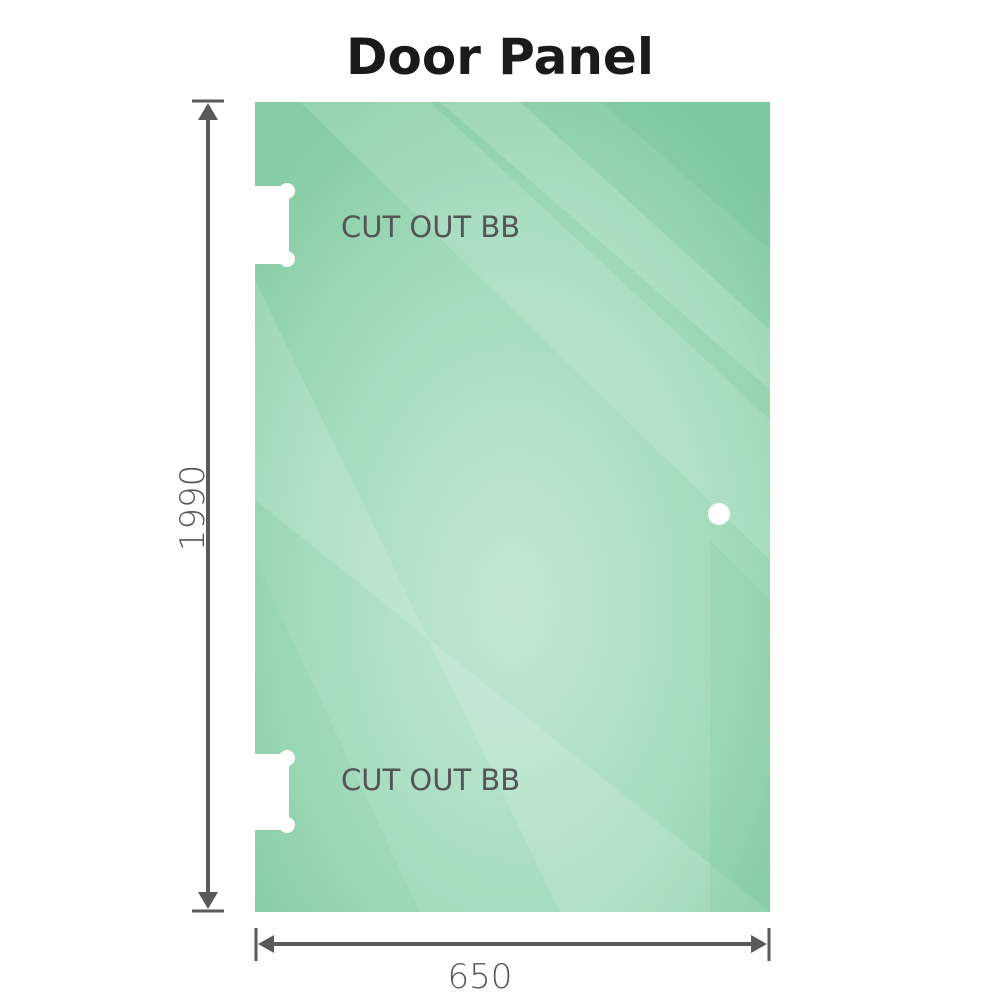 The image size is (1000, 1000). I want to click on width-dimension-line, so click(512, 944).